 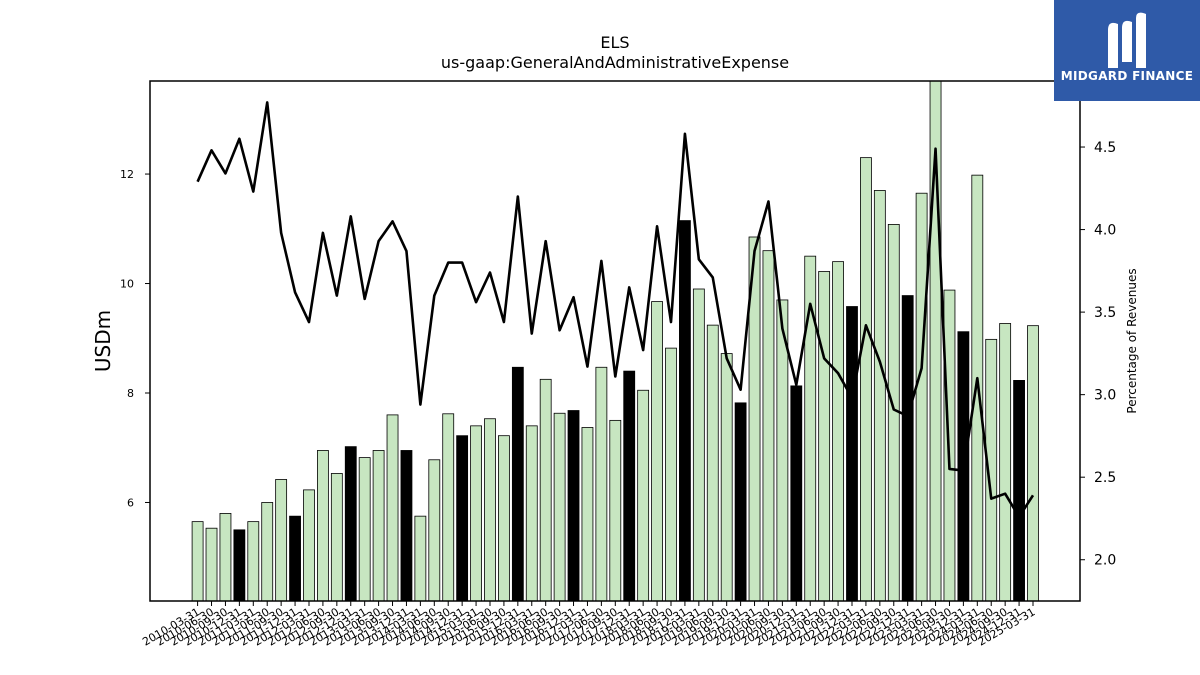 I want to click on y-axis-right: 2.0 2.5 3.0 3.5 4.0 4.5, so click(x=1098, y=354).